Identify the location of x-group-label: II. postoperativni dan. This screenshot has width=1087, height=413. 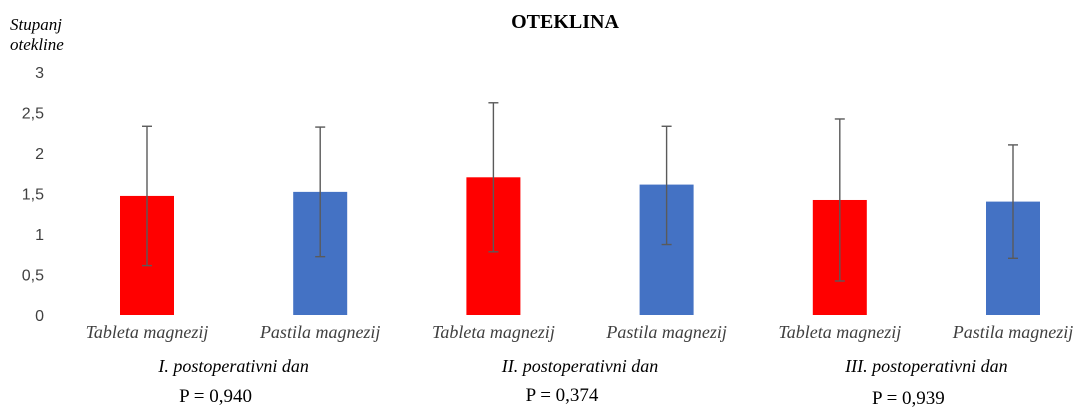
(579, 366).